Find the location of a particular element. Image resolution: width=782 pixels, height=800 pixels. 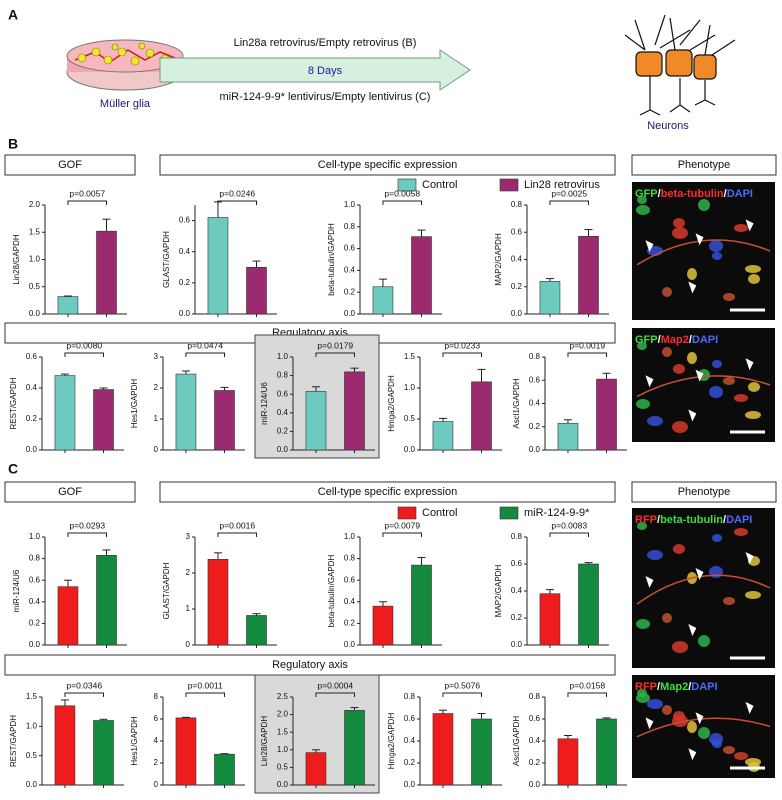

section-title: Regulatory axis is located at coordinates (310, 665).